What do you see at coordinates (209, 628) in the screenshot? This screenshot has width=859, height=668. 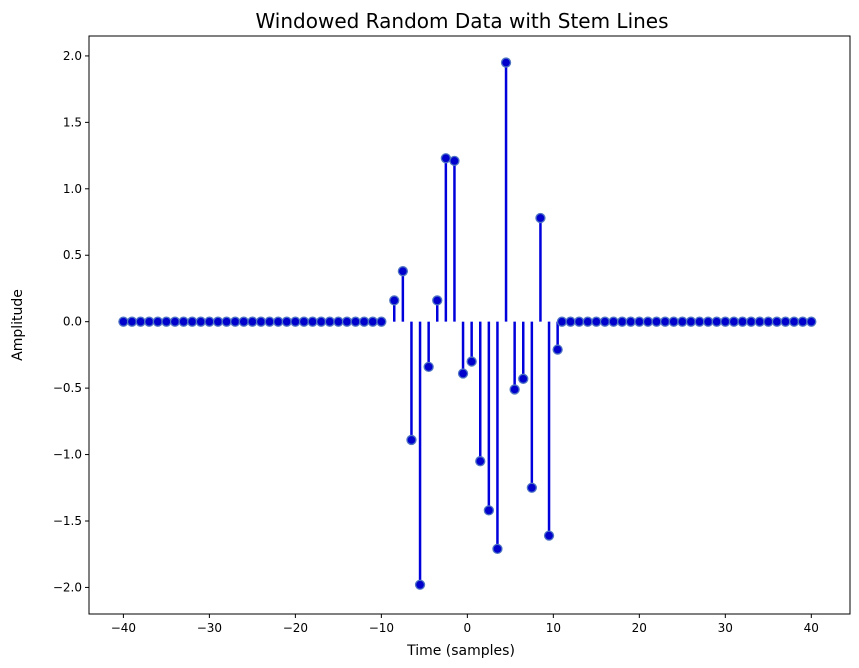 I see `x-tick-label: −30` at bounding box center [209, 628].